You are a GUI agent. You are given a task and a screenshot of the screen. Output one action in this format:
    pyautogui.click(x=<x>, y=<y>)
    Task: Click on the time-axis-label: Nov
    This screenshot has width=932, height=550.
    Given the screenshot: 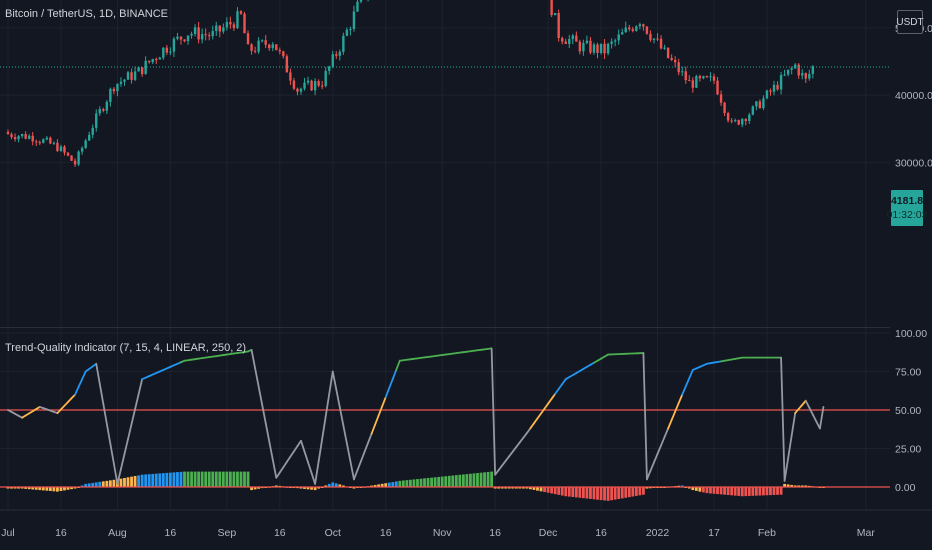 What is the action you would take?
    pyautogui.click(x=442, y=533)
    